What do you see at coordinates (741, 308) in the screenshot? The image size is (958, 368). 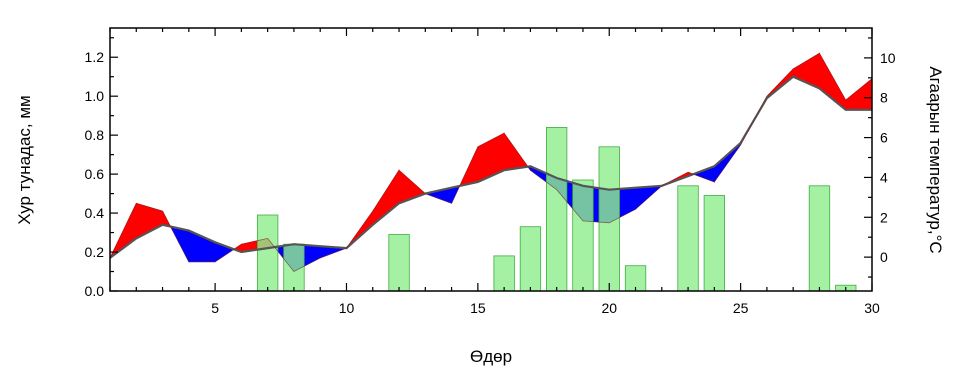 I see `x-tick-label: 25` at bounding box center [741, 308].